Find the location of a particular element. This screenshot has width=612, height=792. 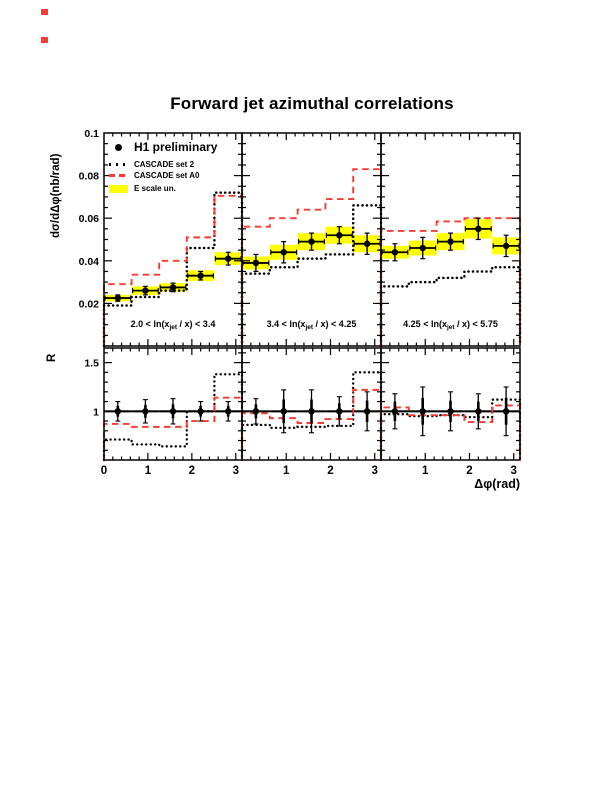

panel-frame-2: 1 2 3 is located at coordinates (311, 304).